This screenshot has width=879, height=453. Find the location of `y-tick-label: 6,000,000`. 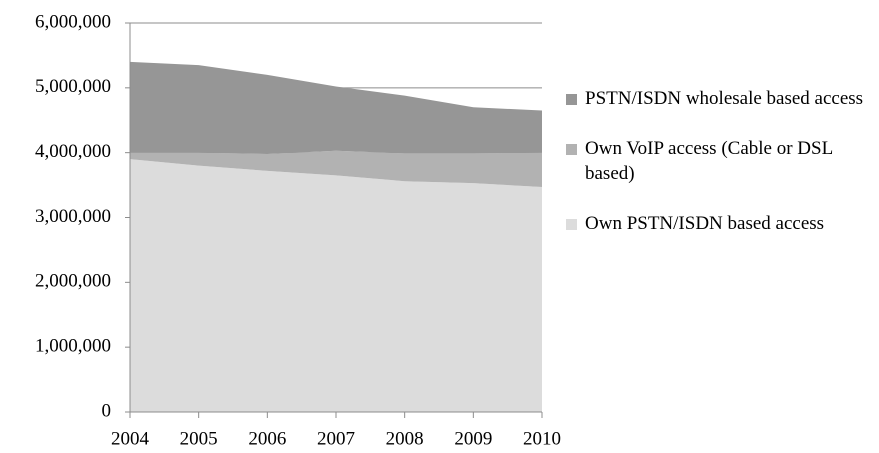

y-tick-label: 6,000,000 is located at coordinates (73, 21).